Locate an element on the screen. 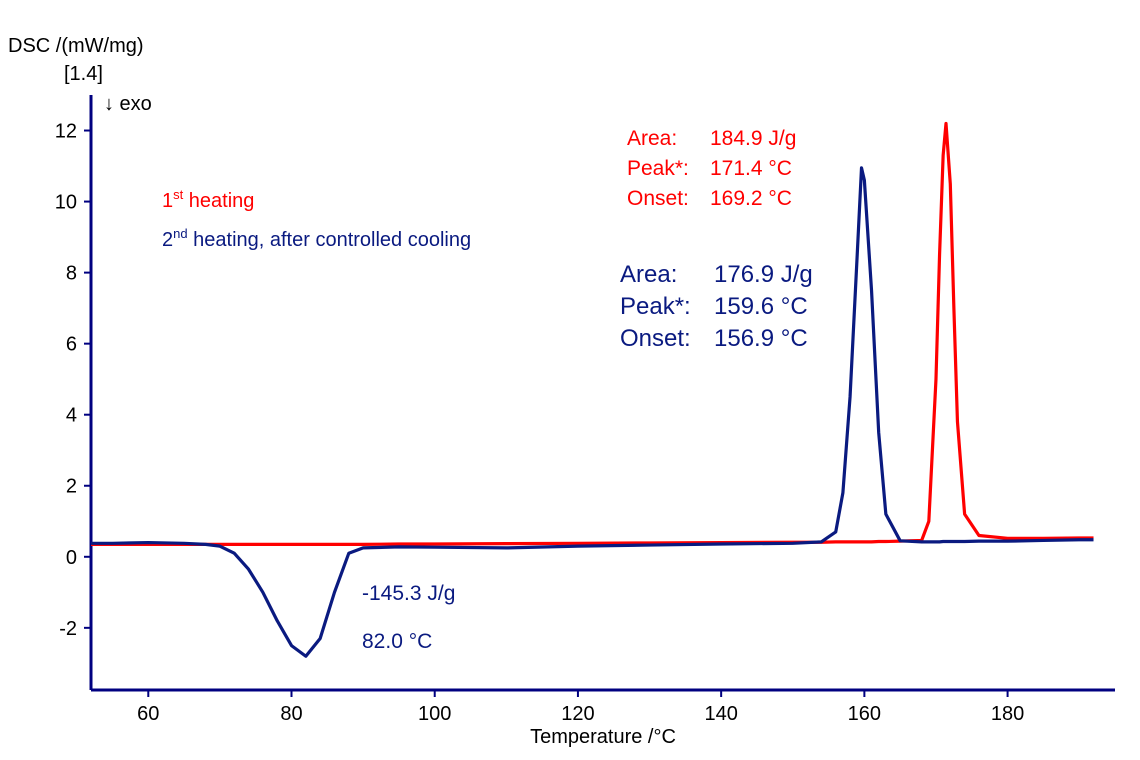 Image resolution: width=1140 pixels, height=760 pixels. x-tick-label: 140 is located at coordinates (720, 714).